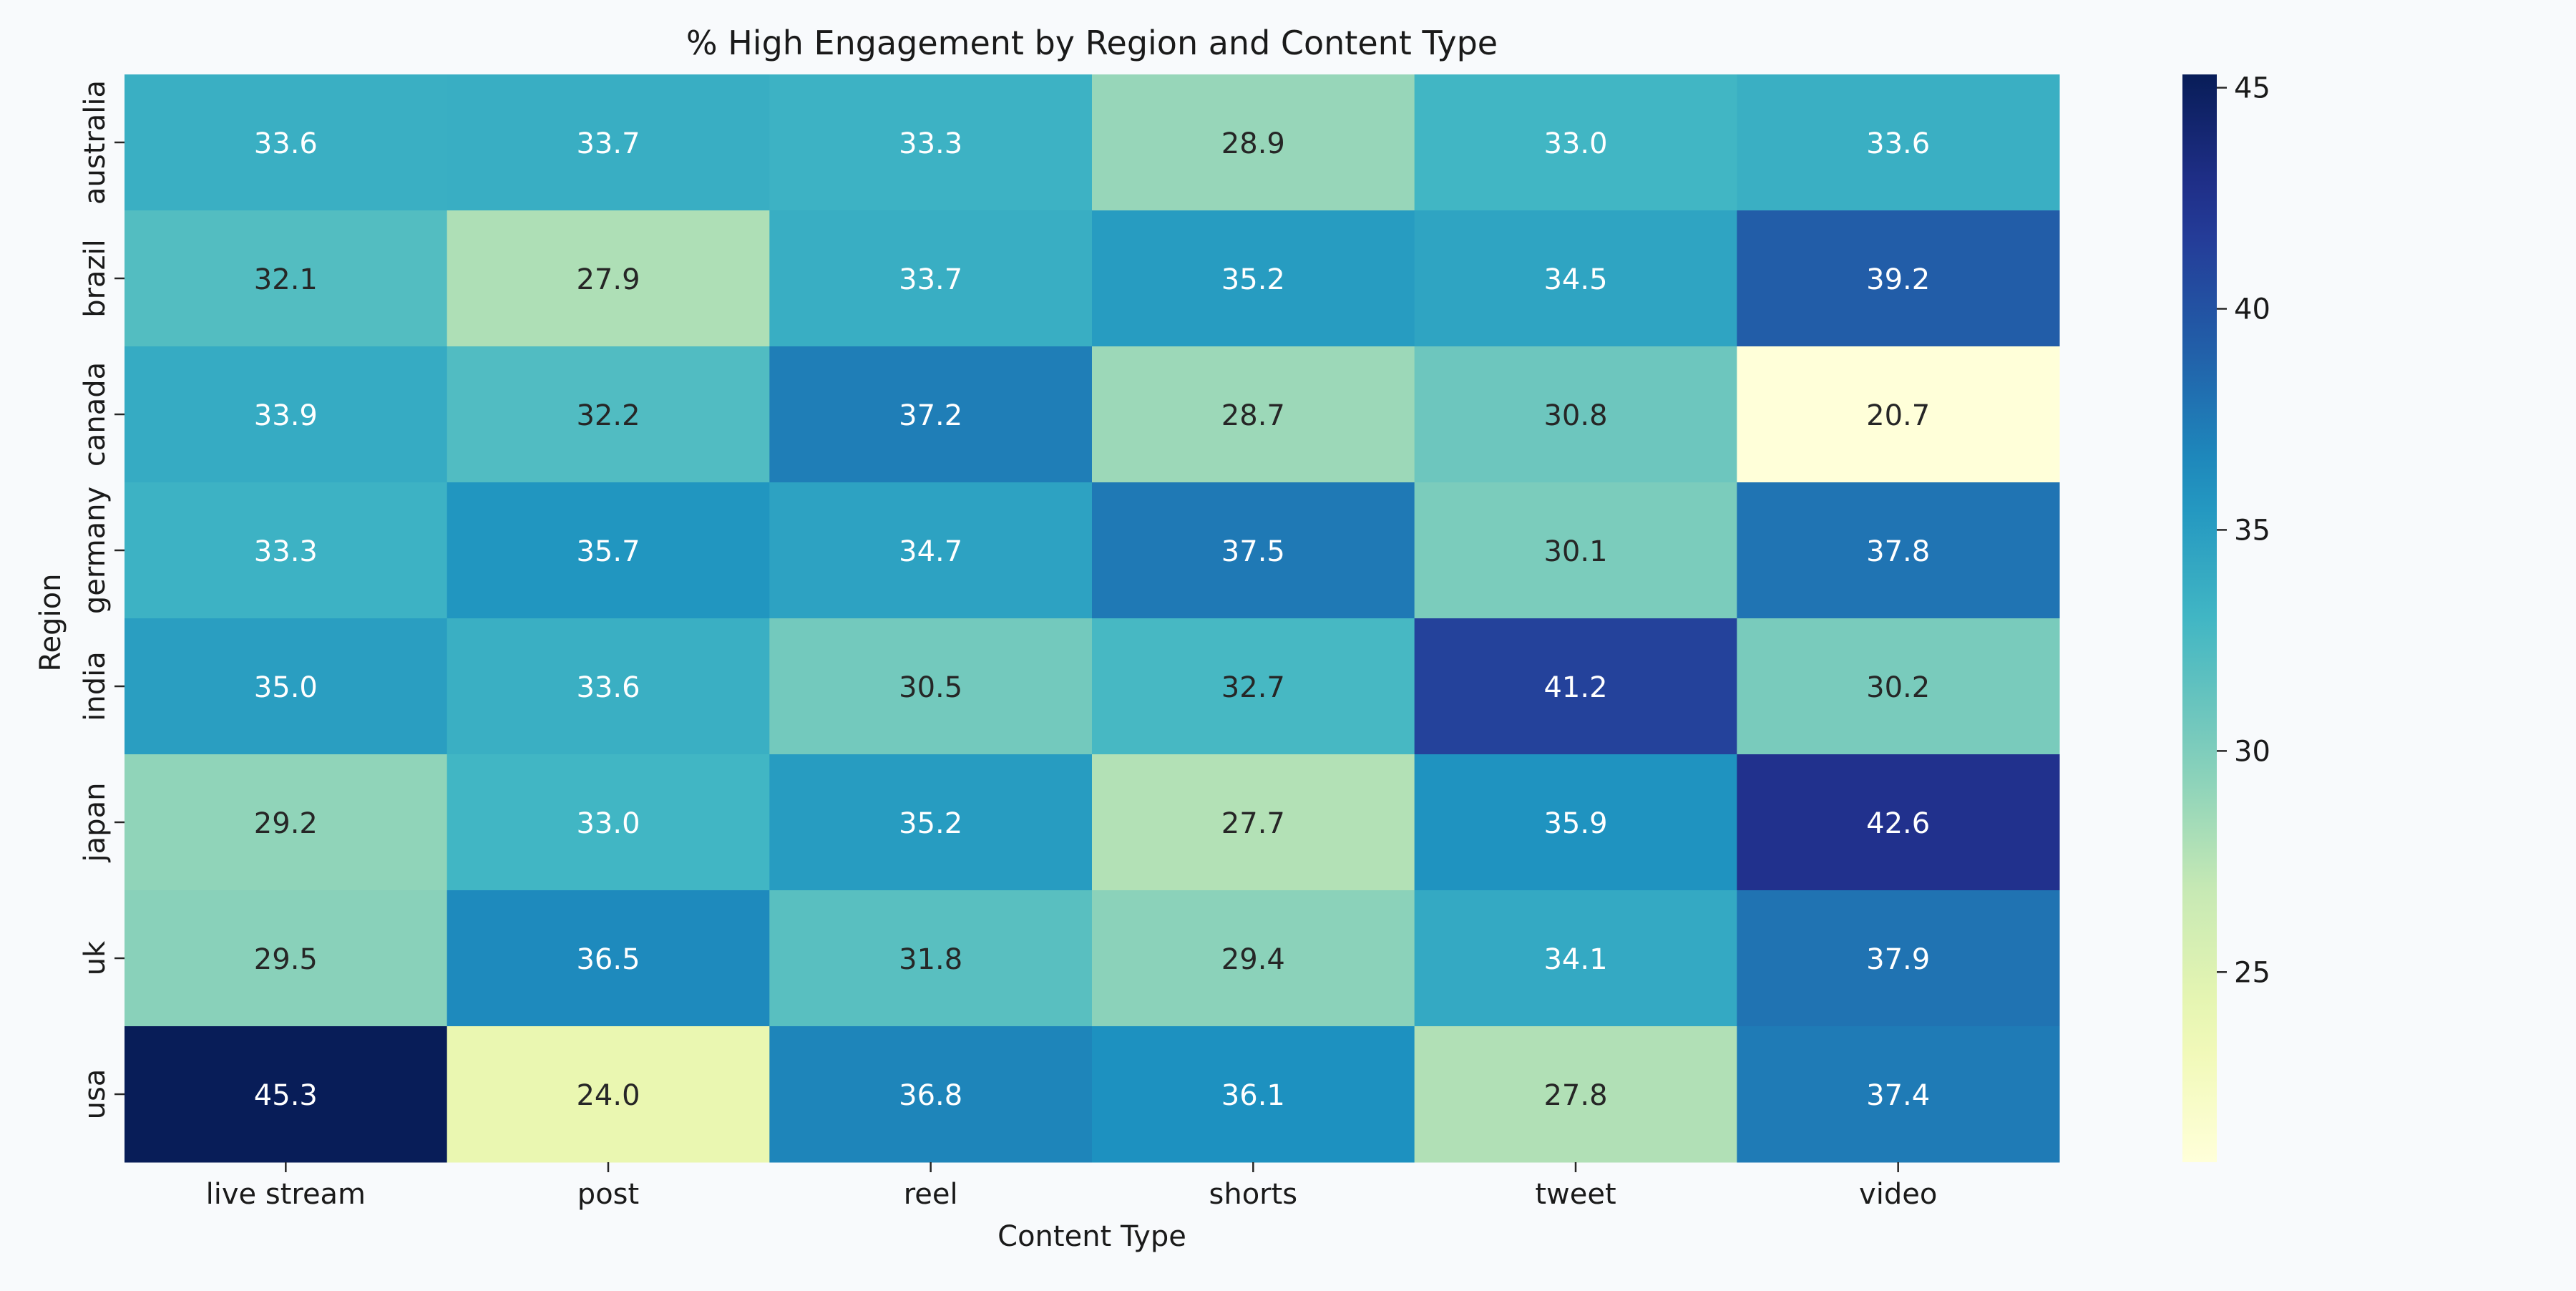 This screenshot has width=2576, height=1291. What do you see at coordinates (2252, 309) in the screenshot?
I see `colorbar-tick-label: 40` at bounding box center [2252, 309].